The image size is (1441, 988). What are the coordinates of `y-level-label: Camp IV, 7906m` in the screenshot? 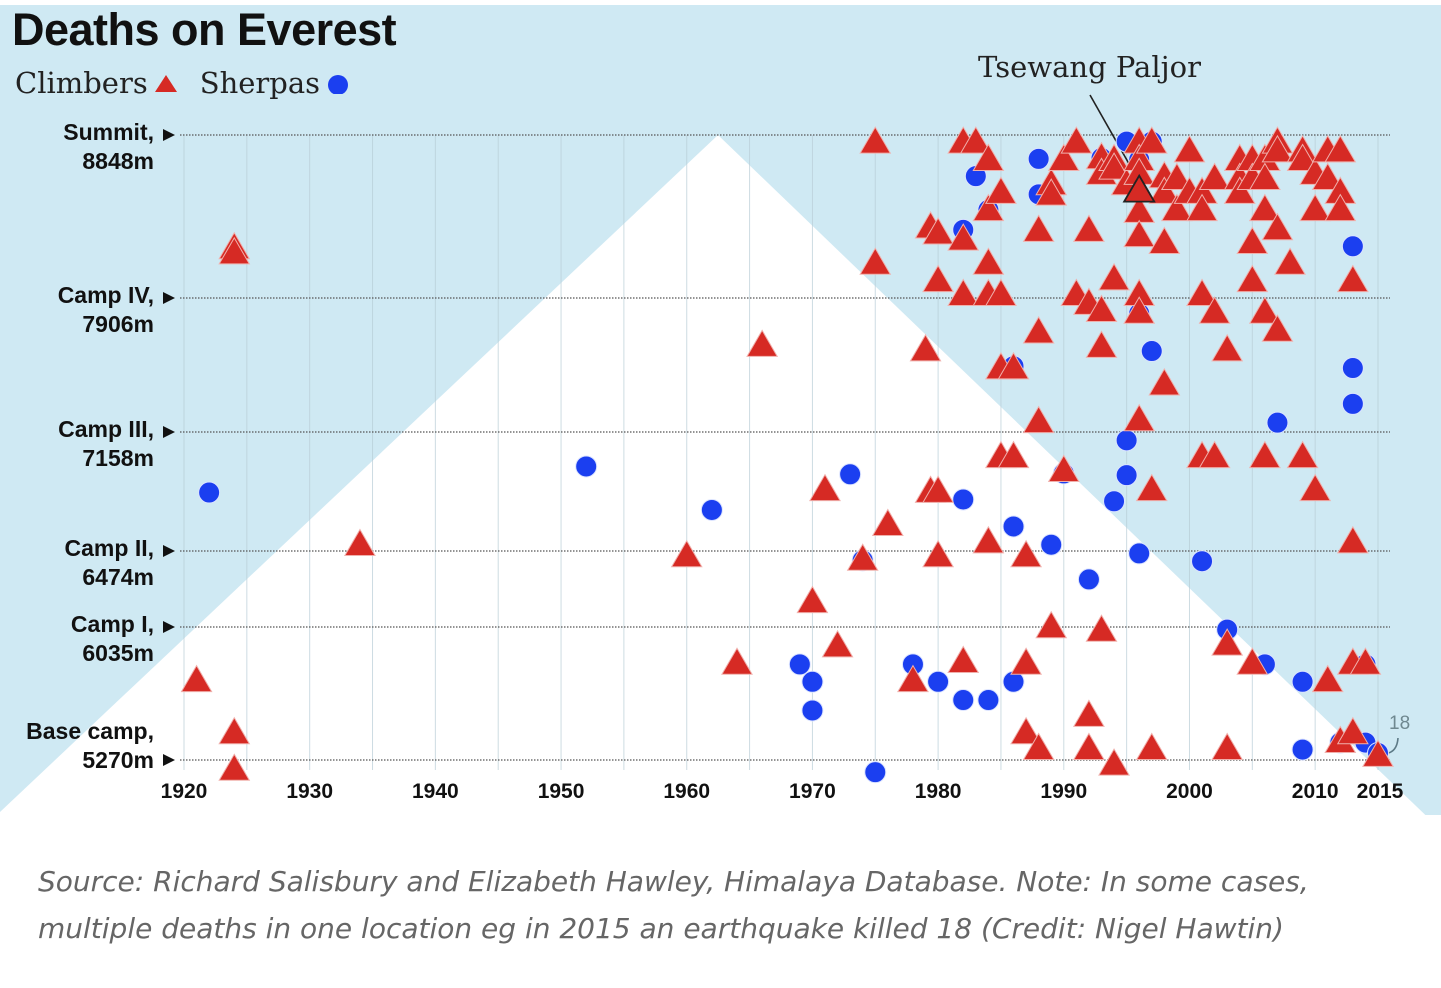 It's located at (106, 310).